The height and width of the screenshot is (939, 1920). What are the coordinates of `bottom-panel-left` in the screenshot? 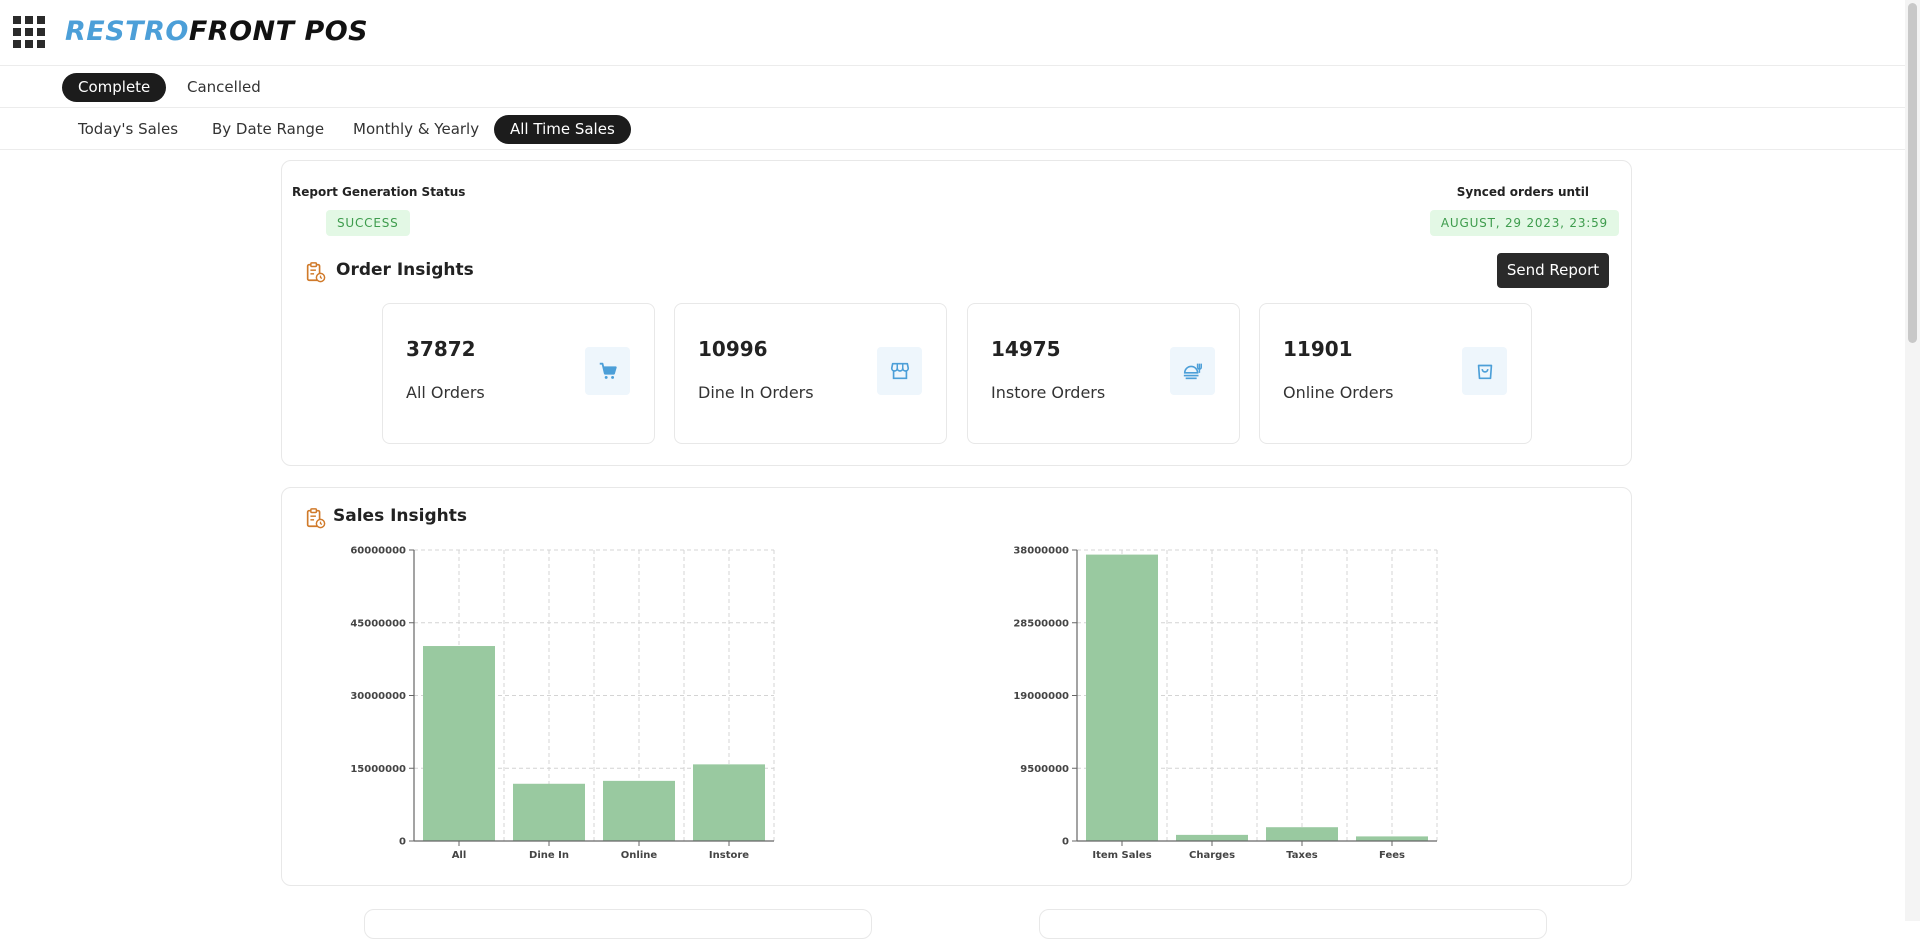 It's located at (618, 924).